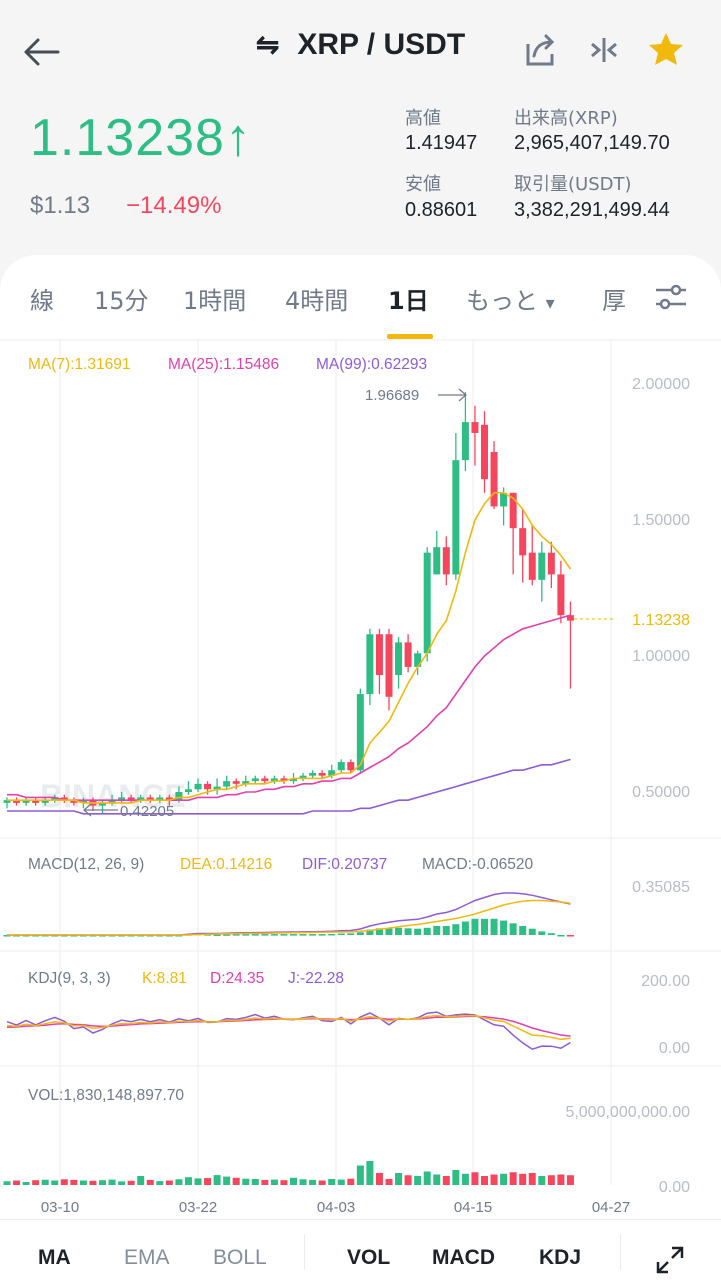 The width and height of the screenshot is (721, 1280). I want to click on y-tick-1-5: 1.50000, so click(661, 520).